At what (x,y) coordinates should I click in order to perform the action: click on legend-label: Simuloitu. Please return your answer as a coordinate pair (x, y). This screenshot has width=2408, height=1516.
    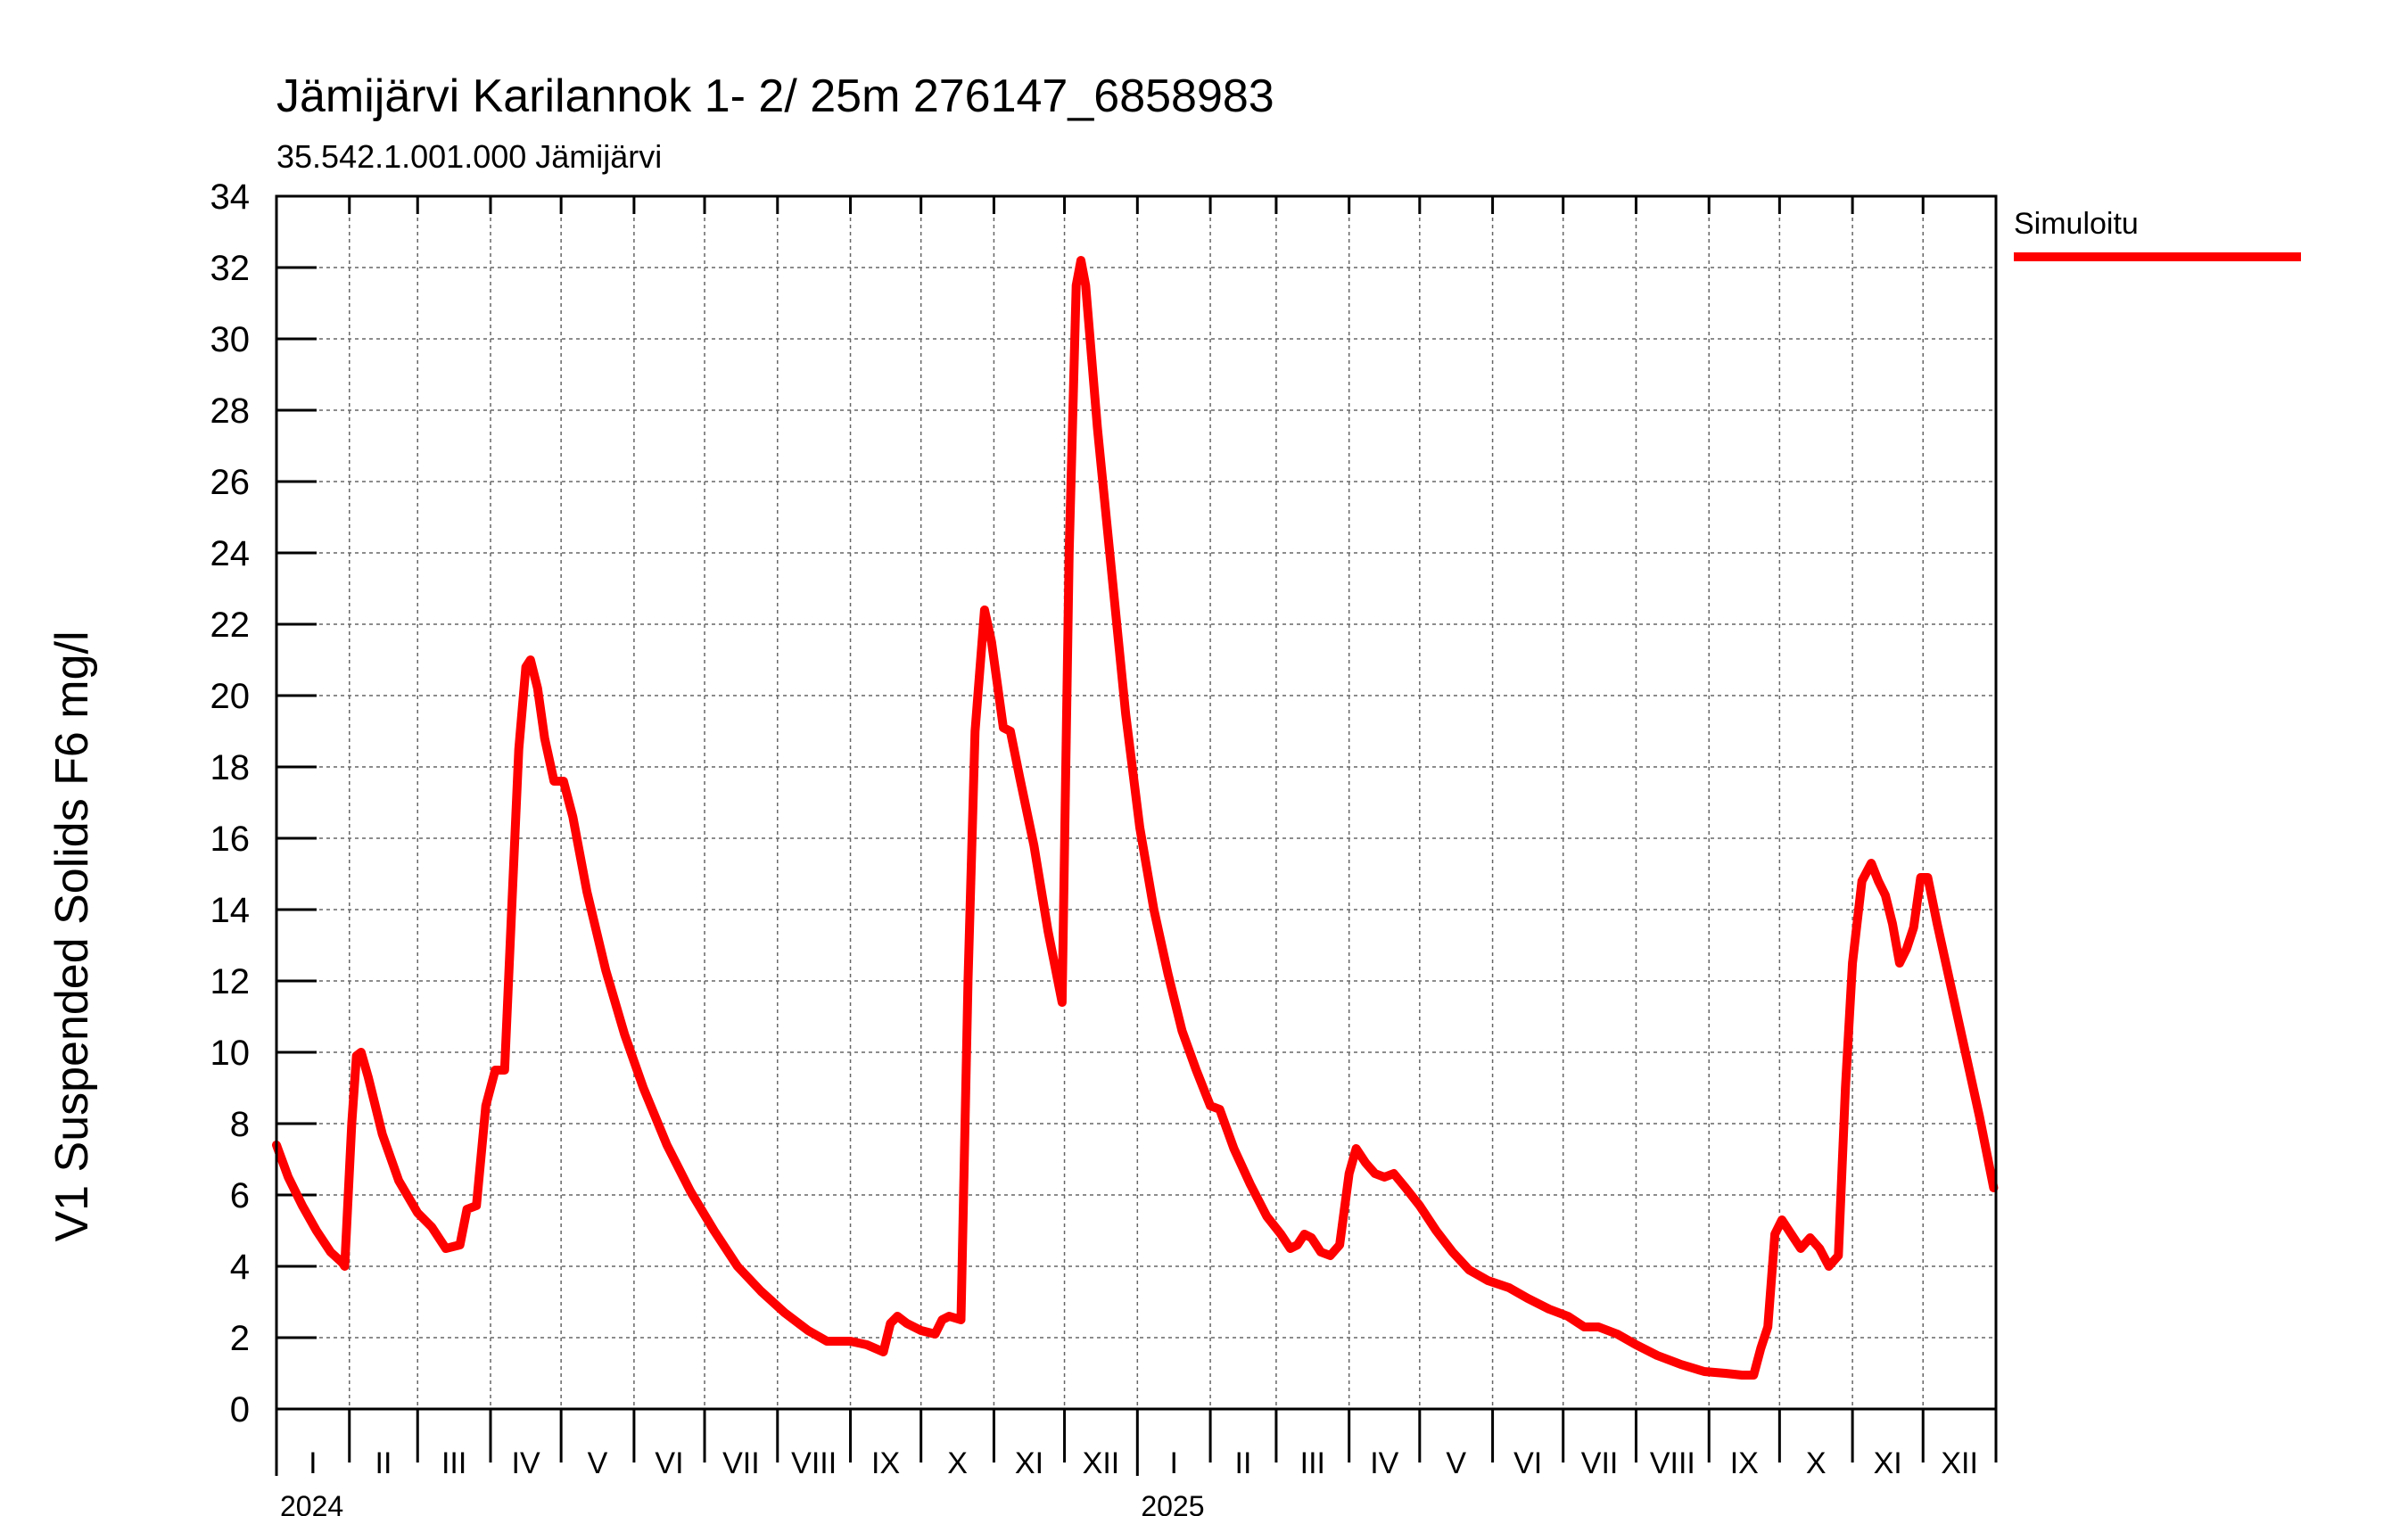
    Looking at the image, I should click on (2076, 224).